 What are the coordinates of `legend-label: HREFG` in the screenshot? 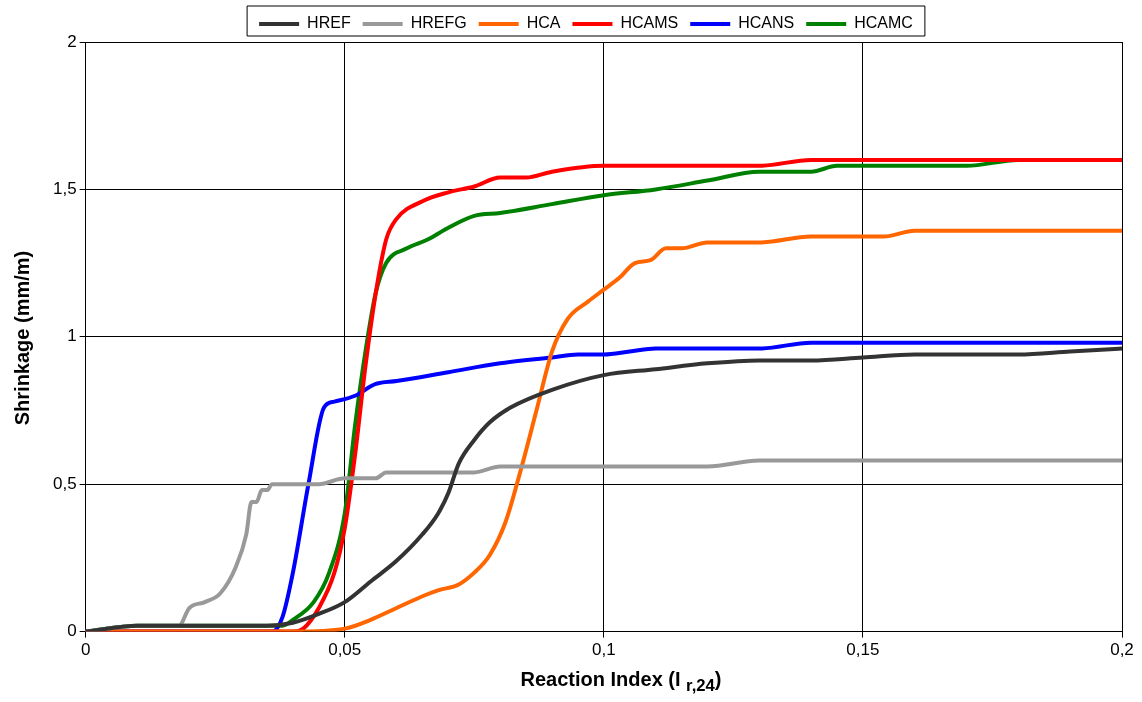 It's located at (438, 23).